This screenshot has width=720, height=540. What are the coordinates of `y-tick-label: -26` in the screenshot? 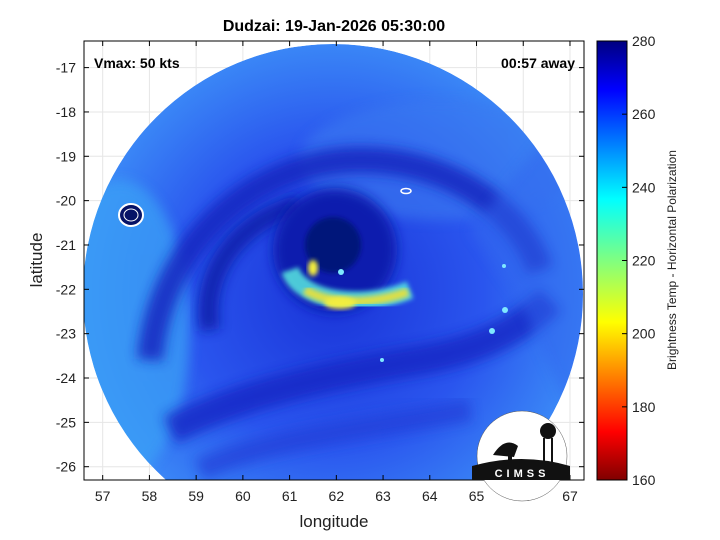 It's located at (66, 467).